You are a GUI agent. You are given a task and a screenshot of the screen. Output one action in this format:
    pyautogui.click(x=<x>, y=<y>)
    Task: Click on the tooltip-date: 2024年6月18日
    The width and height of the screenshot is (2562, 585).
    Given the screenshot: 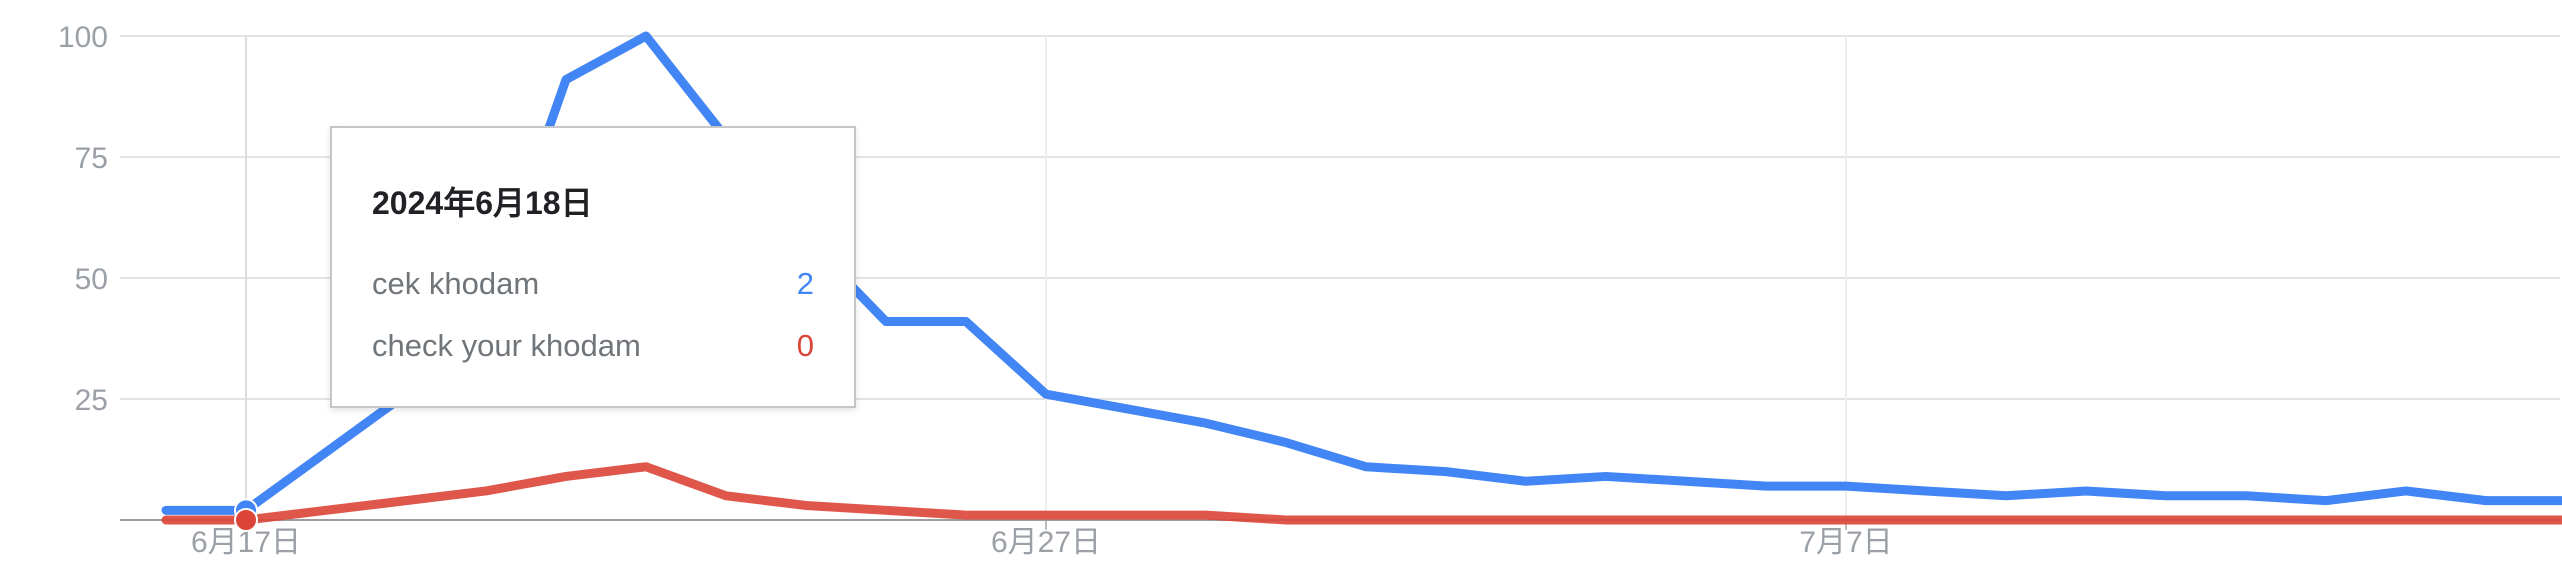 What is the action you would take?
    pyautogui.click(x=482, y=203)
    